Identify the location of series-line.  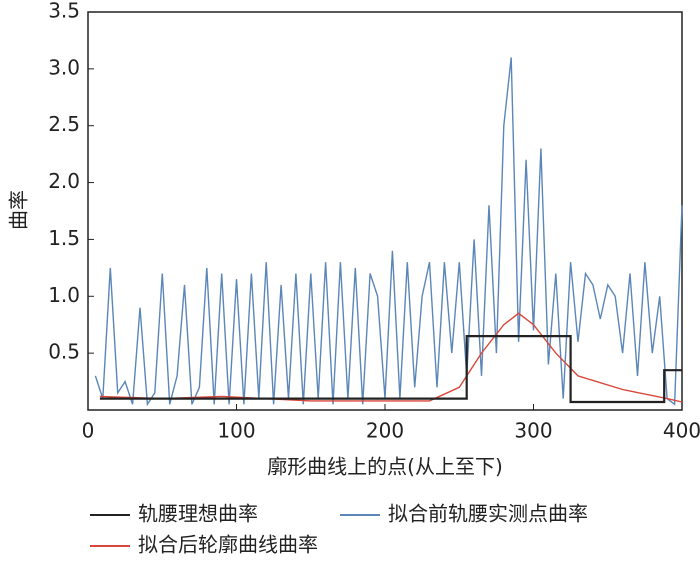
(390, 369).